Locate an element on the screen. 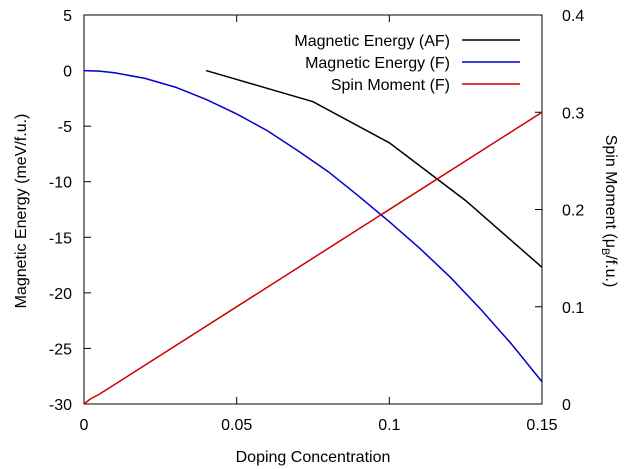 The height and width of the screenshot is (469, 633). x-tick-label: 0.05 is located at coordinates (236, 425).